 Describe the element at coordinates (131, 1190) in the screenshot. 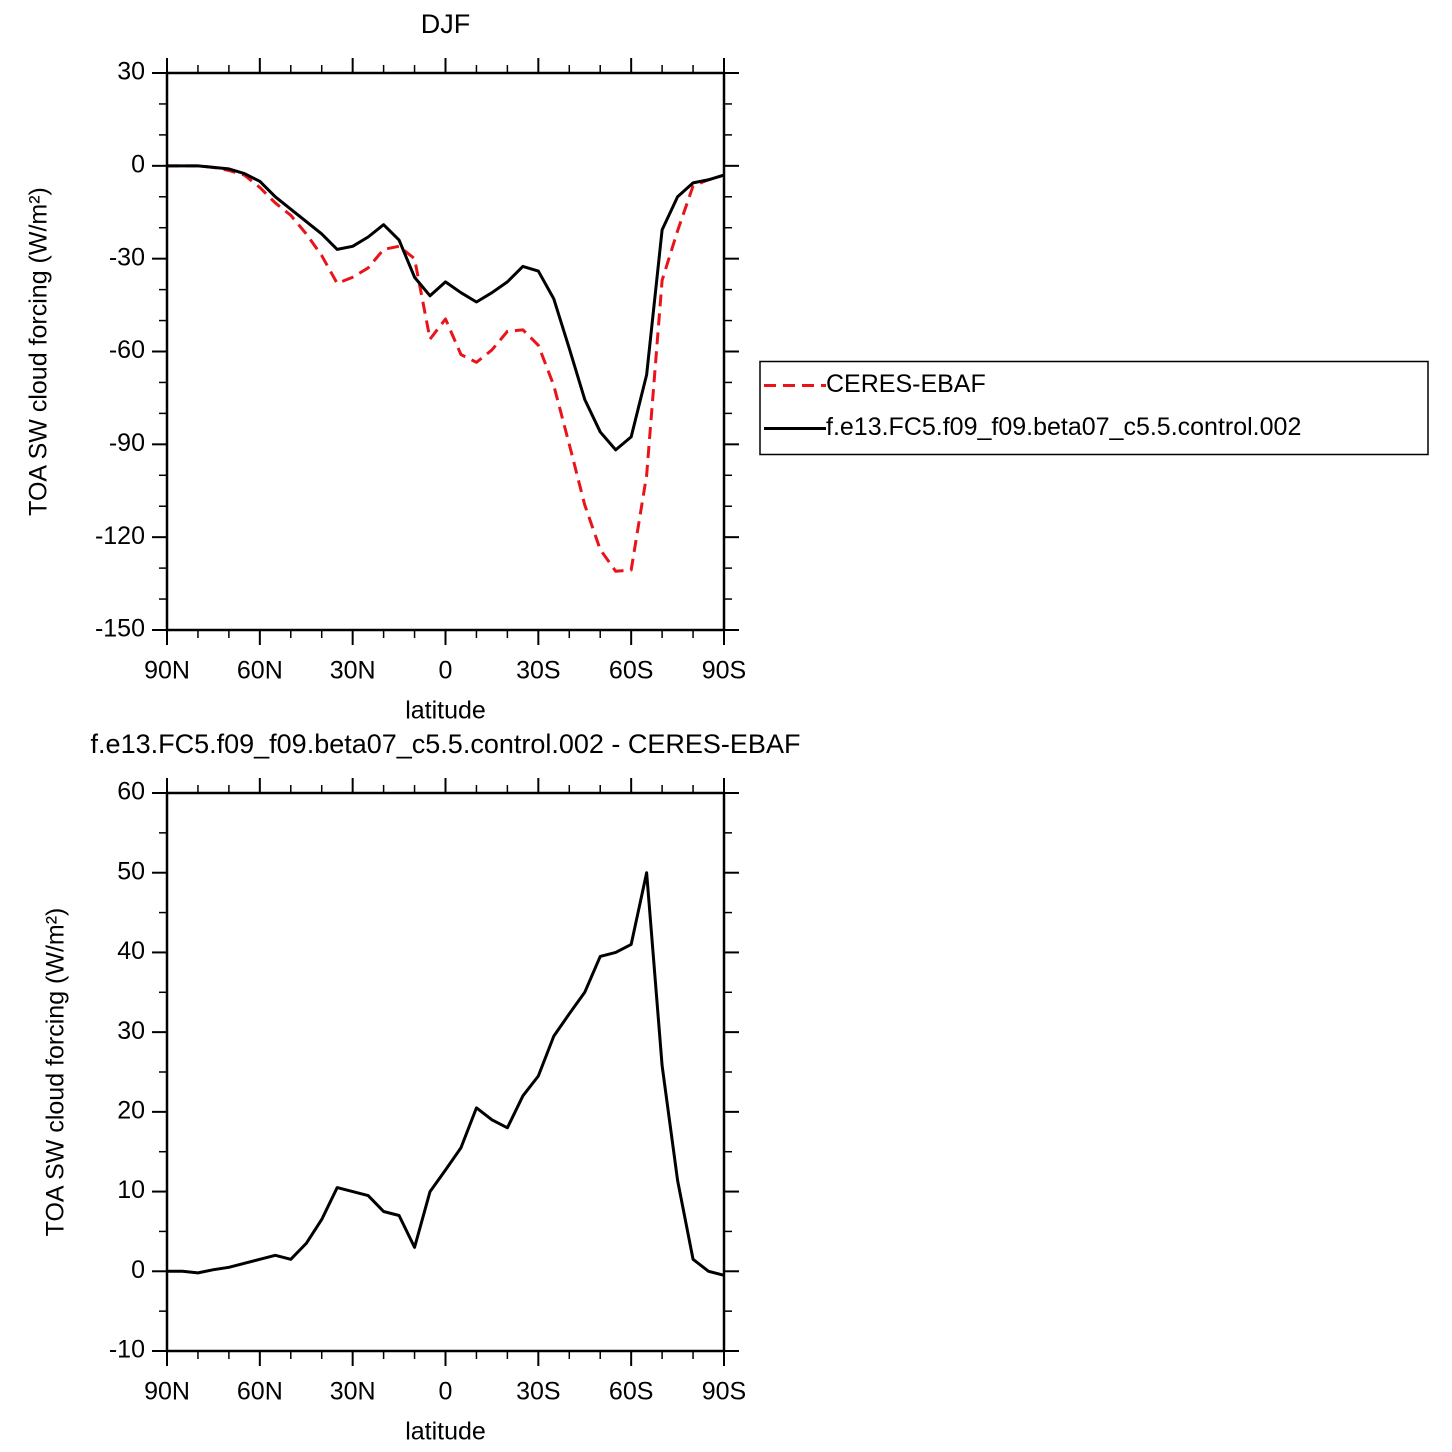

I see `y-tick-label: 10` at that location.